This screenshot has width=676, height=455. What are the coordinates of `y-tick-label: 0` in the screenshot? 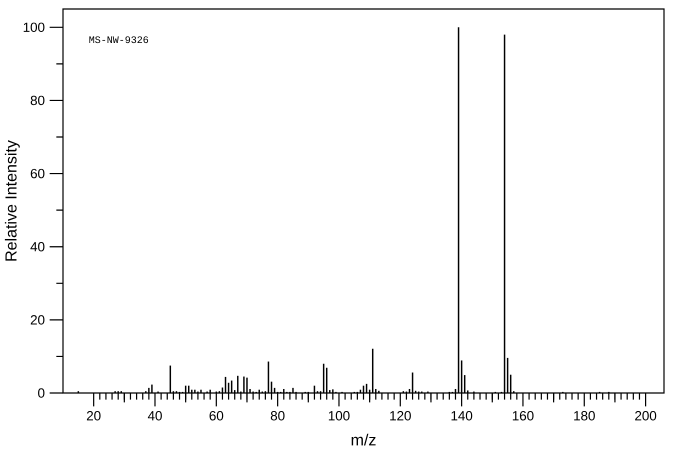 It's located at (41, 393).